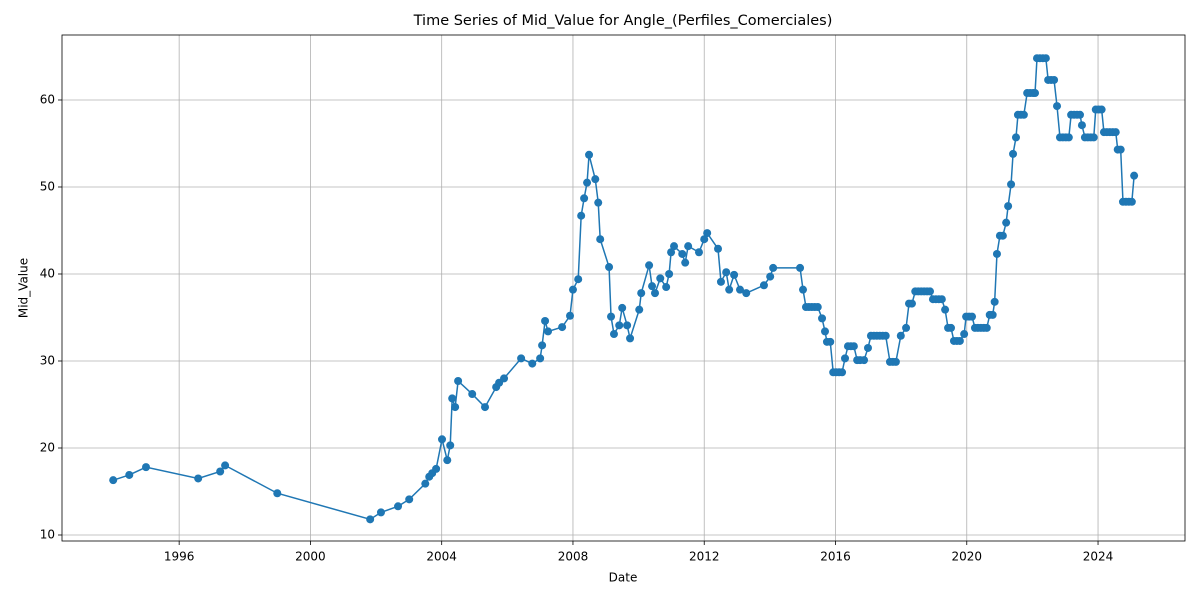 This screenshot has width=1200, height=600. I want to click on x-axis-label: Date, so click(623, 578).